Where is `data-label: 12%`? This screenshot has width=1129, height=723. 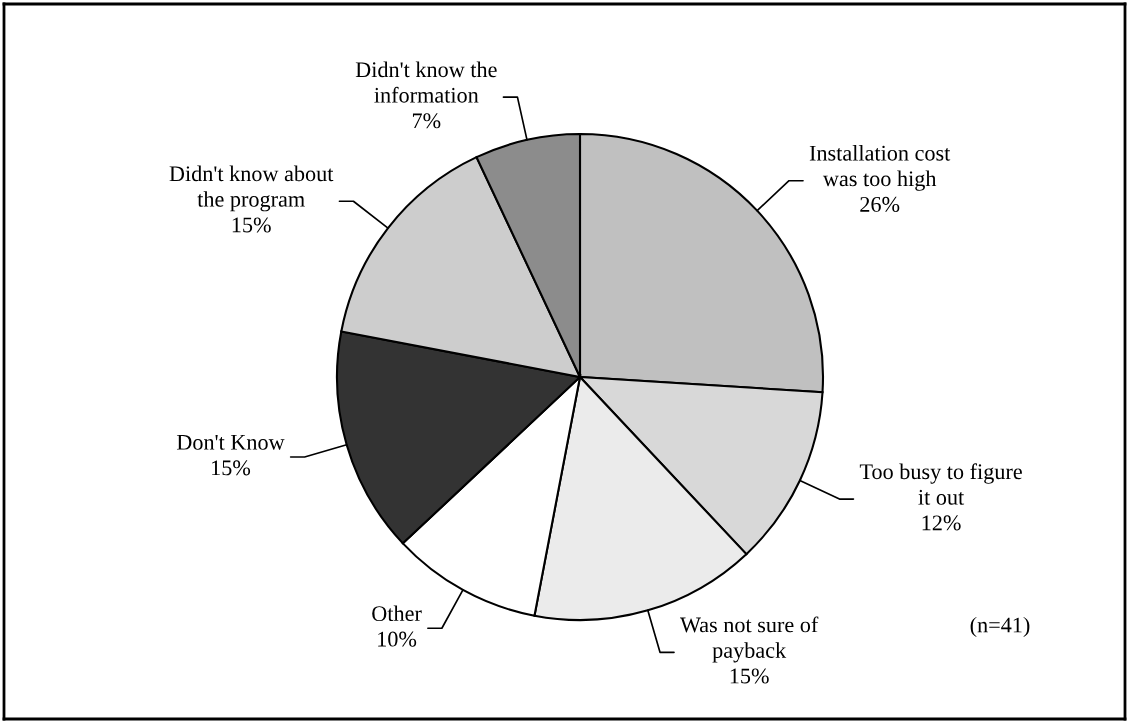
data-label: 12% is located at coordinates (941, 523).